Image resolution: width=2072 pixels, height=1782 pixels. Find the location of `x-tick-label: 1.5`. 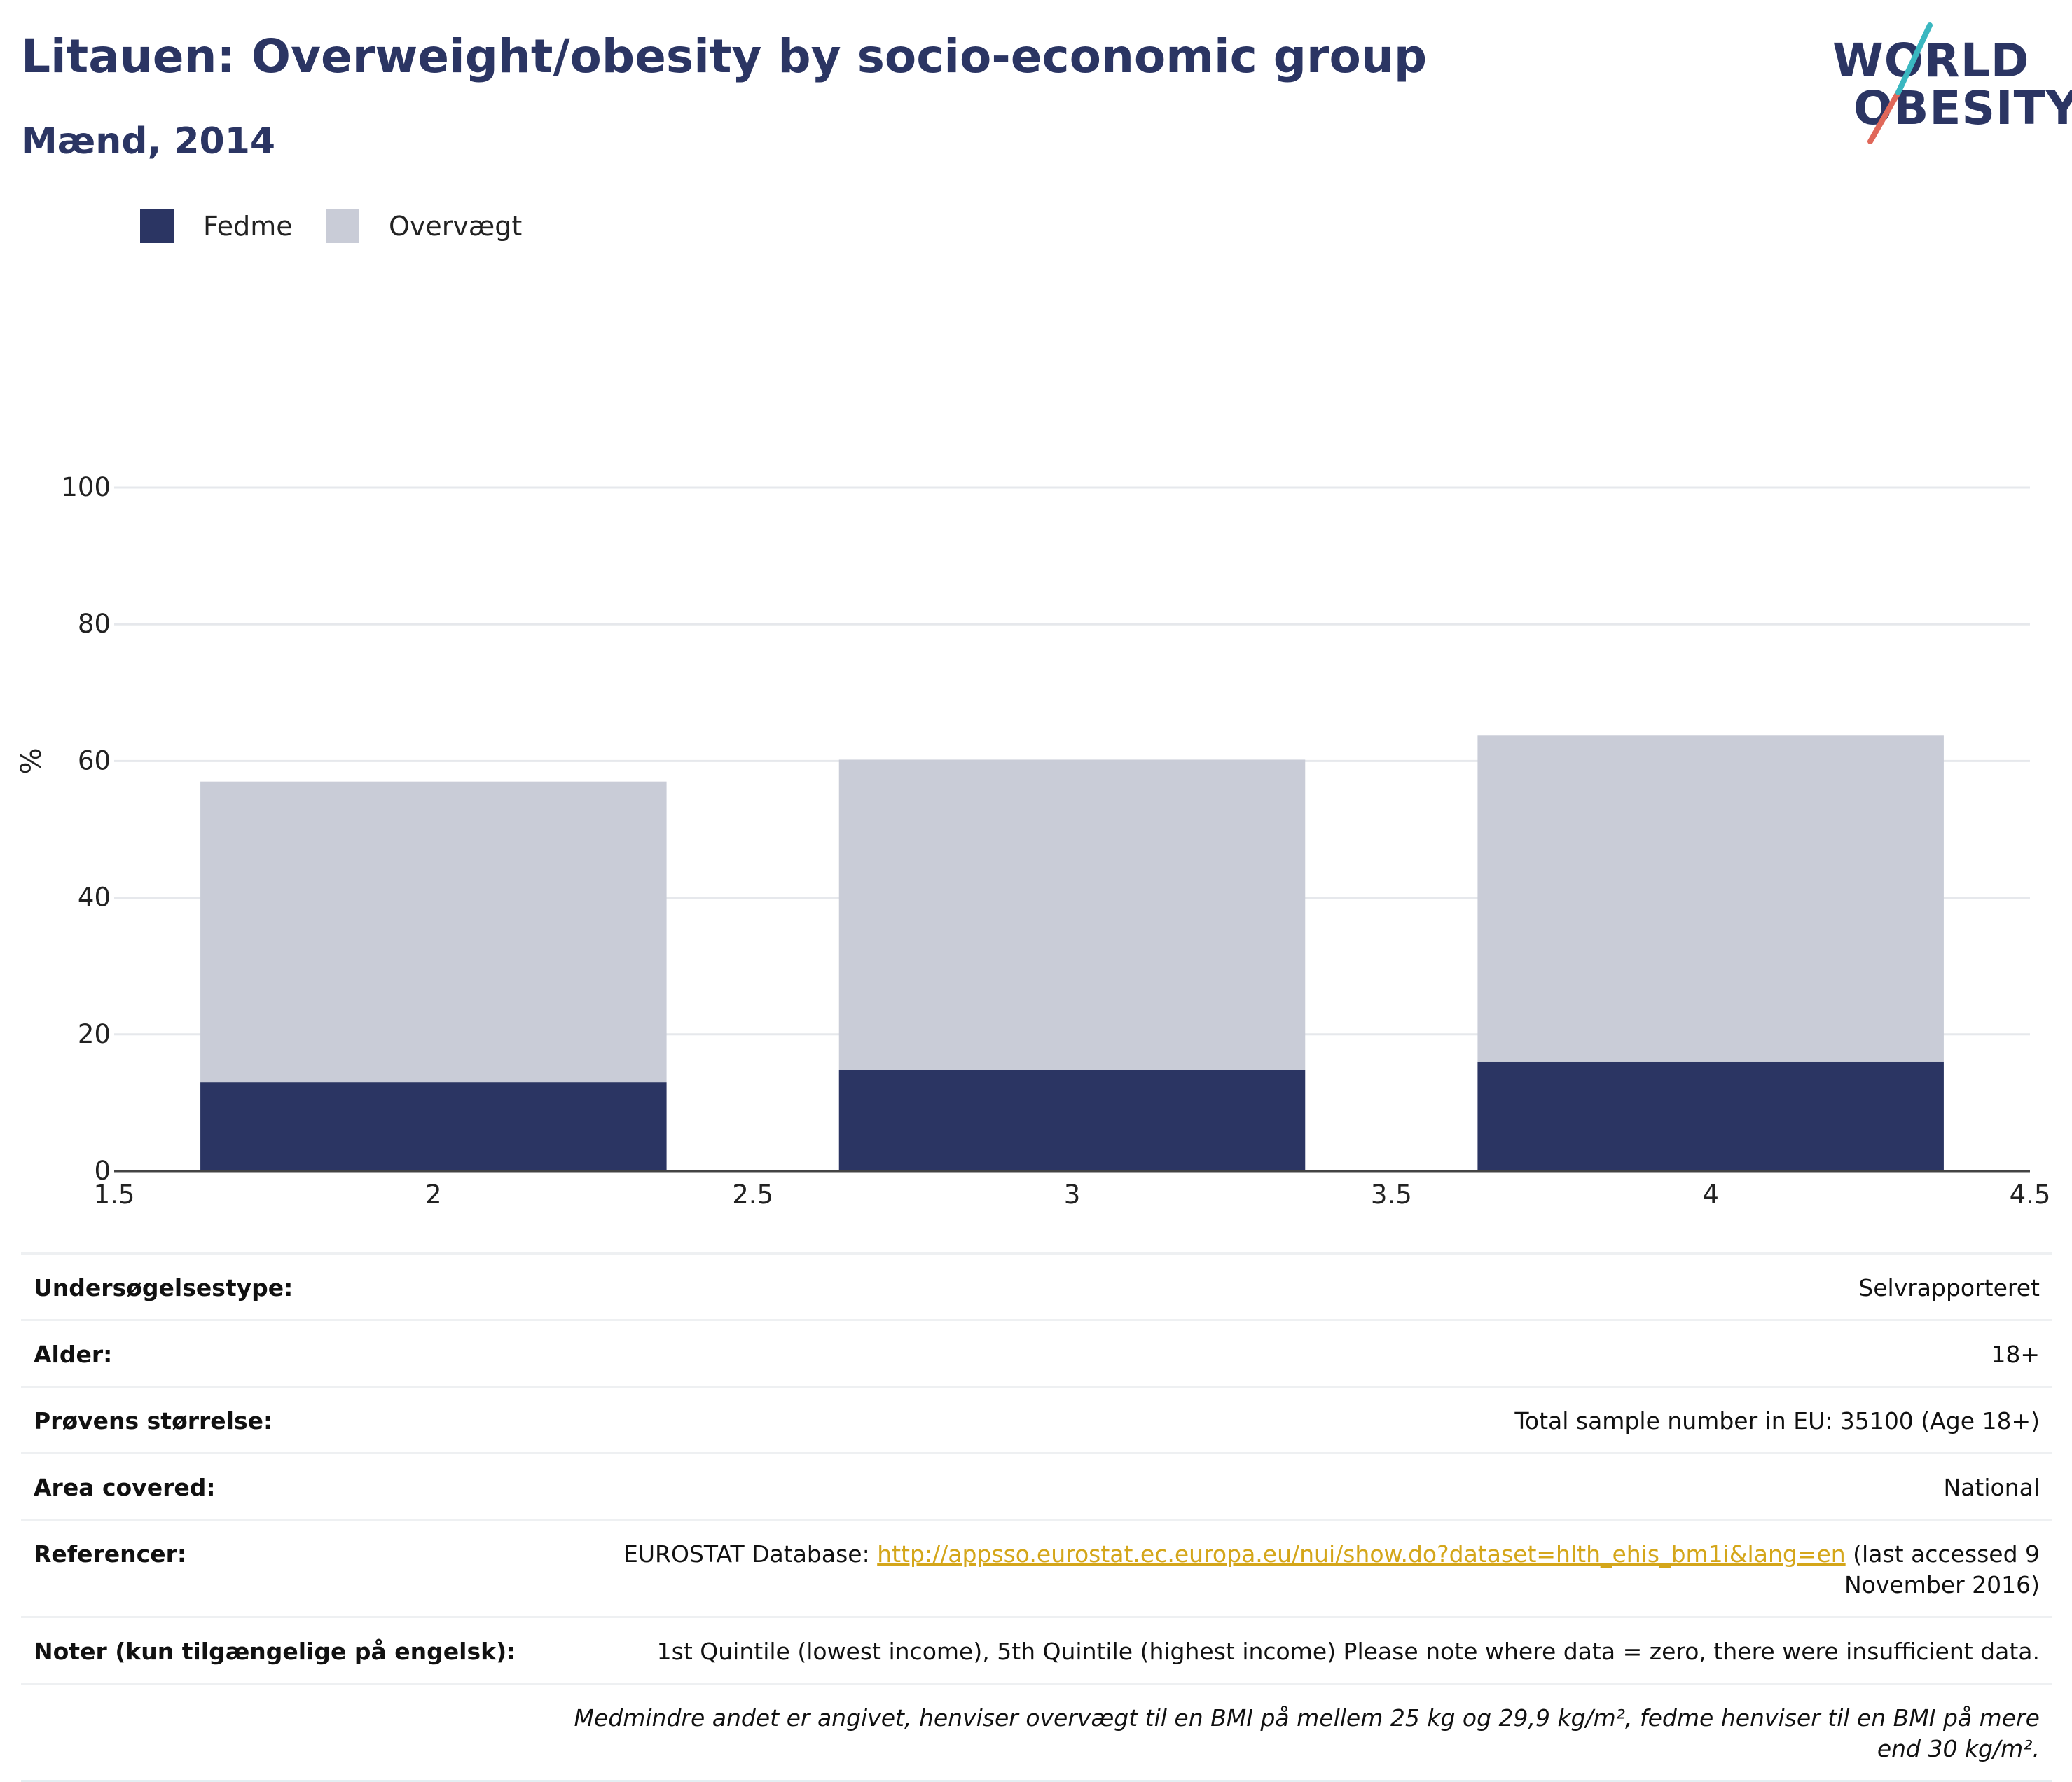

x-tick-label: 1.5 is located at coordinates (115, 1195).